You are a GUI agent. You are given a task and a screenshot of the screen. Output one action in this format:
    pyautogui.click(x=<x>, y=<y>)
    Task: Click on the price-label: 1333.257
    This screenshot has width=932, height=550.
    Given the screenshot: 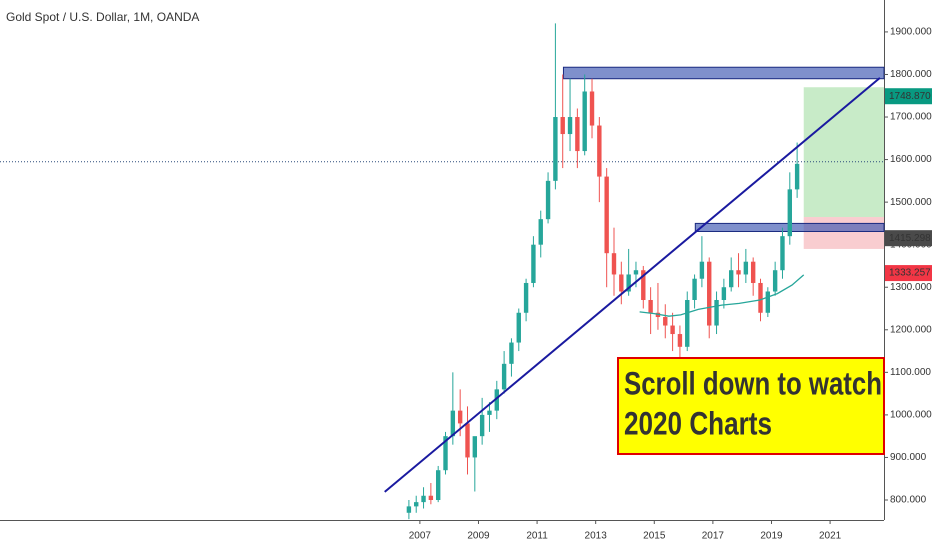 What is the action you would take?
    pyautogui.click(x=910, y=273)
    